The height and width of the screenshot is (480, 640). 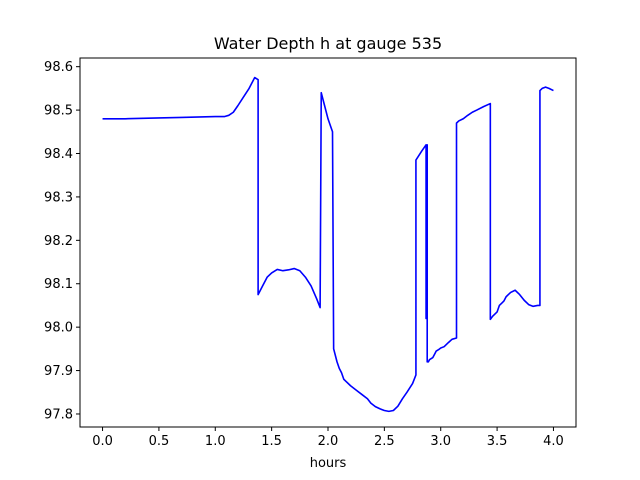 I want to click on y-tick-label: 97.9, so click(x=58, y=371).